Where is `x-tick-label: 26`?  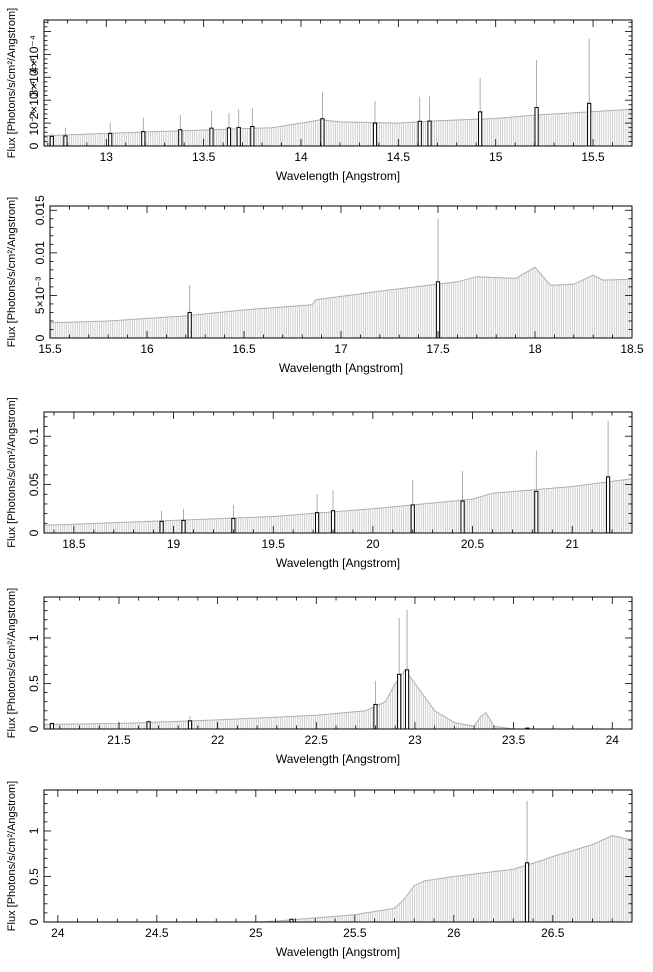
x-tick-label: 26 is located at coordinates (454, 933).